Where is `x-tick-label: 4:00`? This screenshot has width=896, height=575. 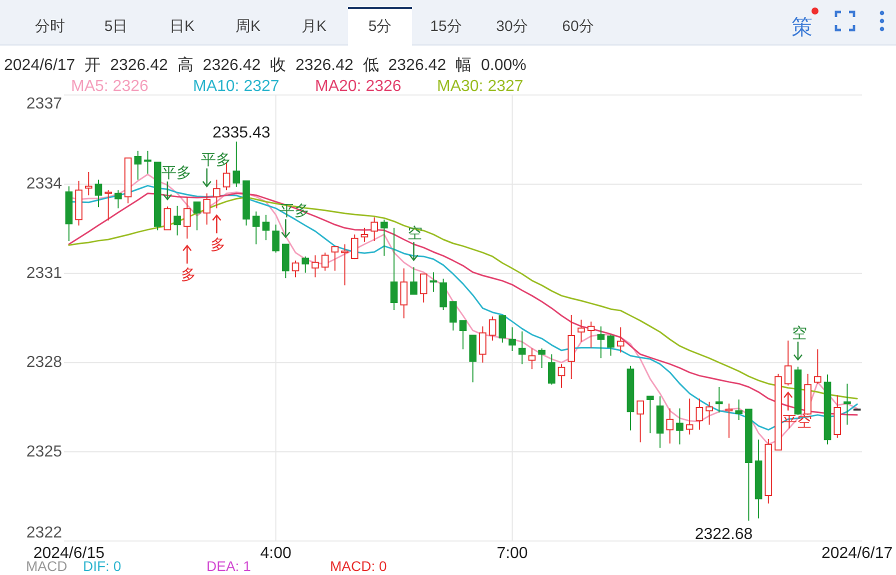 x-tick-label: 4:00 is located at coordinates (276, 553).